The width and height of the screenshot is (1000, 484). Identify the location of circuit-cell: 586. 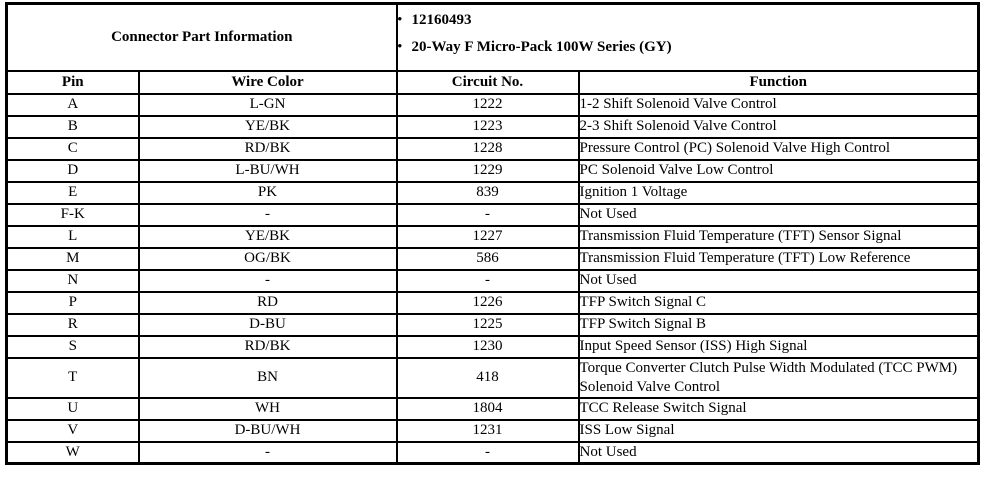
(487, 258).